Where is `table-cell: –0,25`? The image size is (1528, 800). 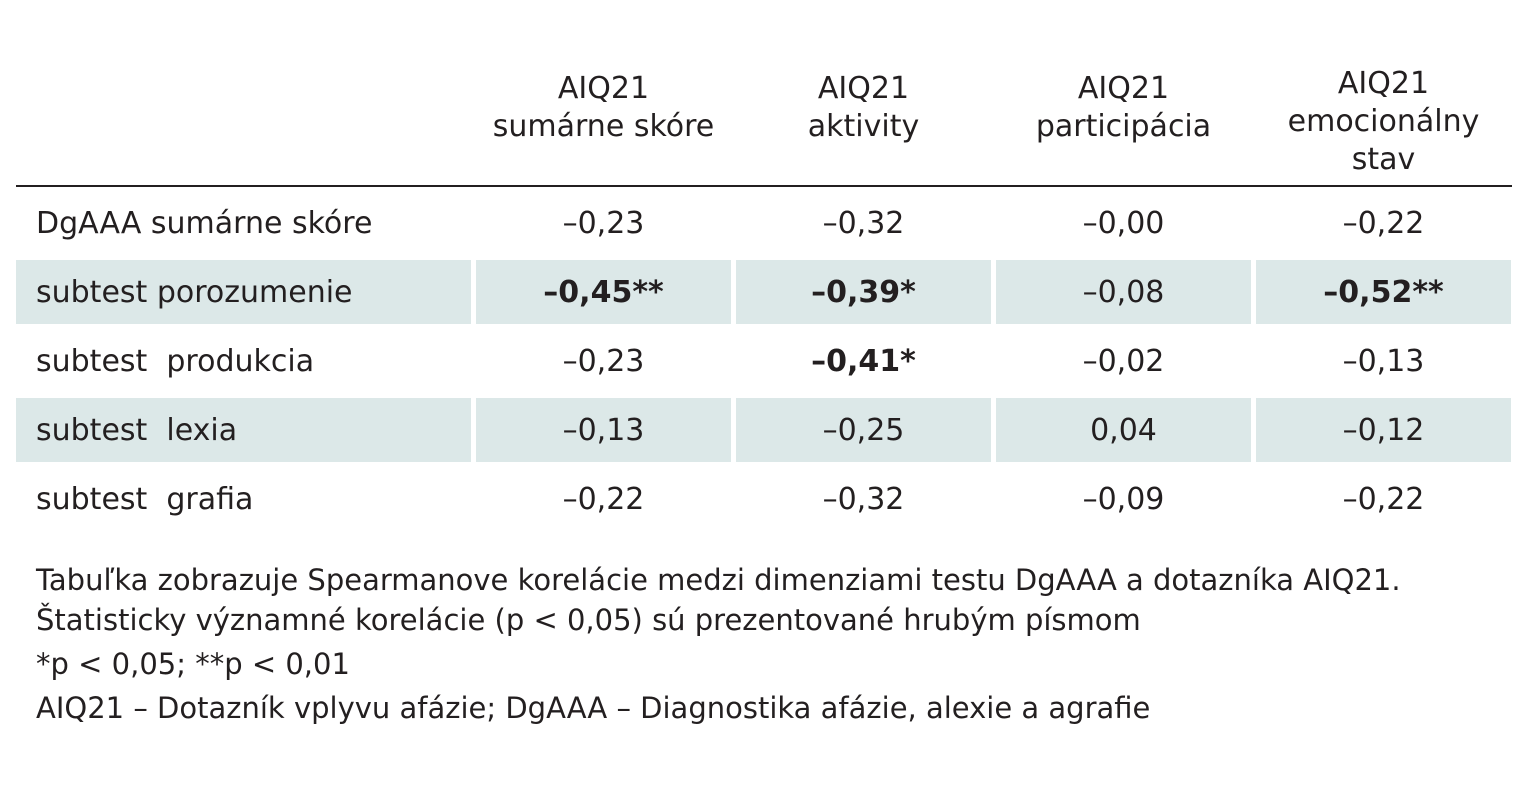 table-cell: –0,25 is located at coordinates (863, 430).